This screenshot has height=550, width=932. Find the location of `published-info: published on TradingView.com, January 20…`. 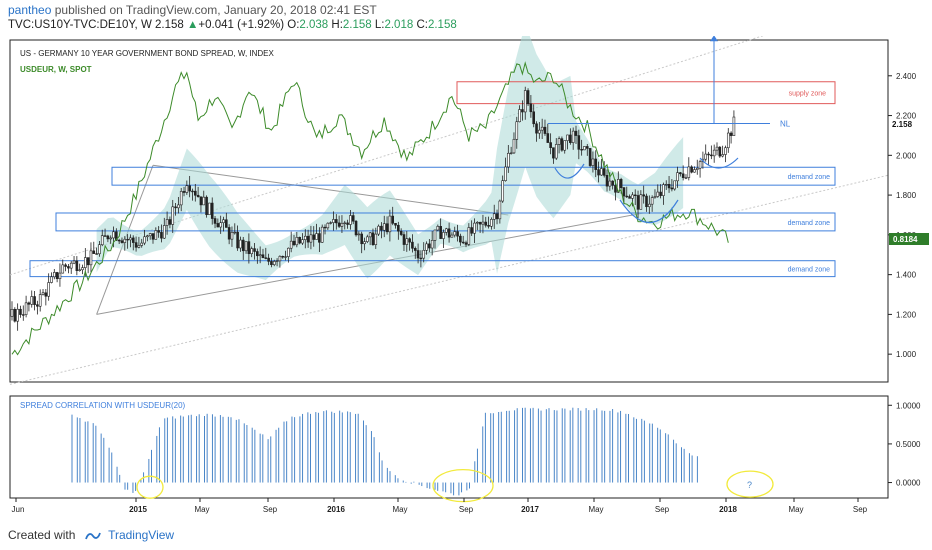

published-info: published on TradingView.com, January 20… is located at coordinates (215, 10).